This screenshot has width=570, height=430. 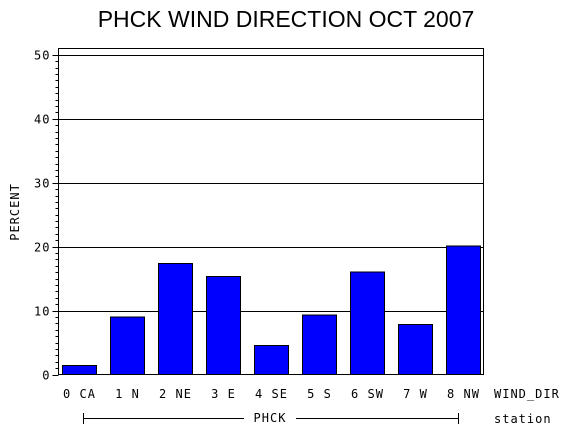 What do you see at coordinates (79, 394) in the screenshot?
I see `x-tick-label: 0 CA` at bounding box center [79, 394].